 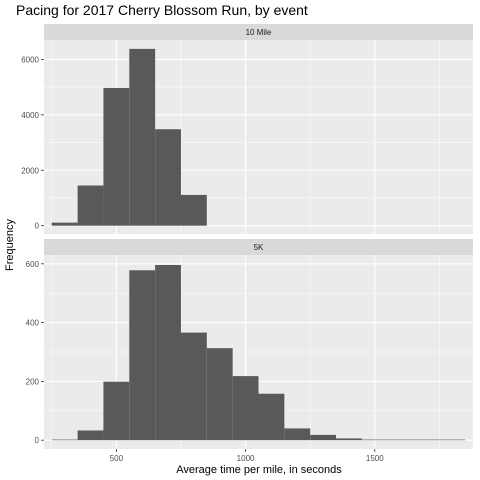 I want to click on y-tick-label: 6000, so click(x=30, y=59).